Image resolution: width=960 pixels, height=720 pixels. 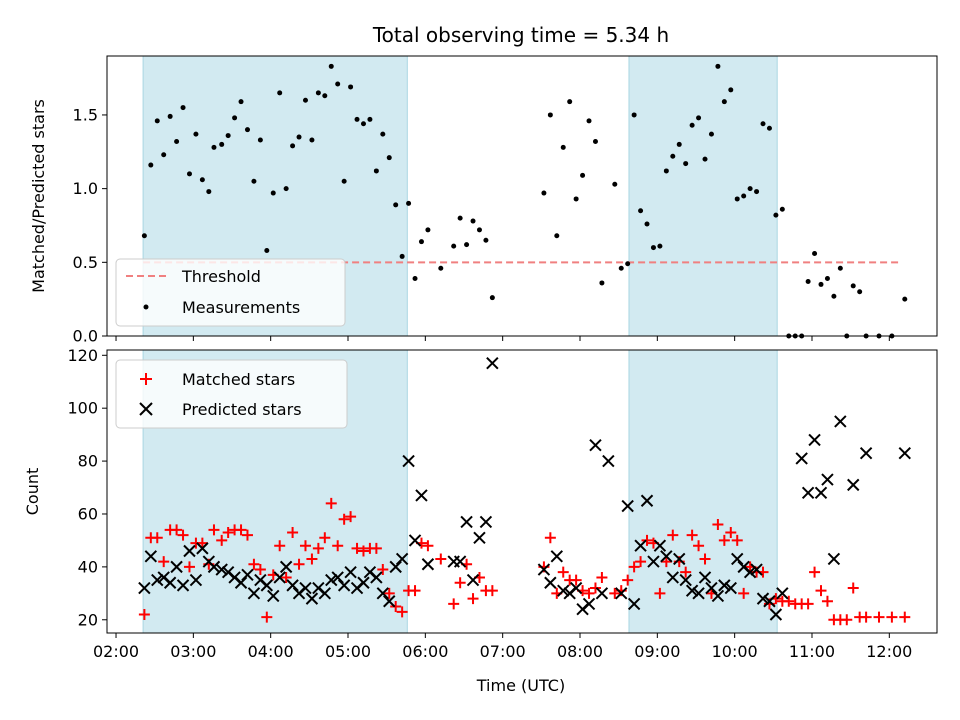 I want to click on legend-predicted-label: Predicted stars, so click(x=242, y=409).